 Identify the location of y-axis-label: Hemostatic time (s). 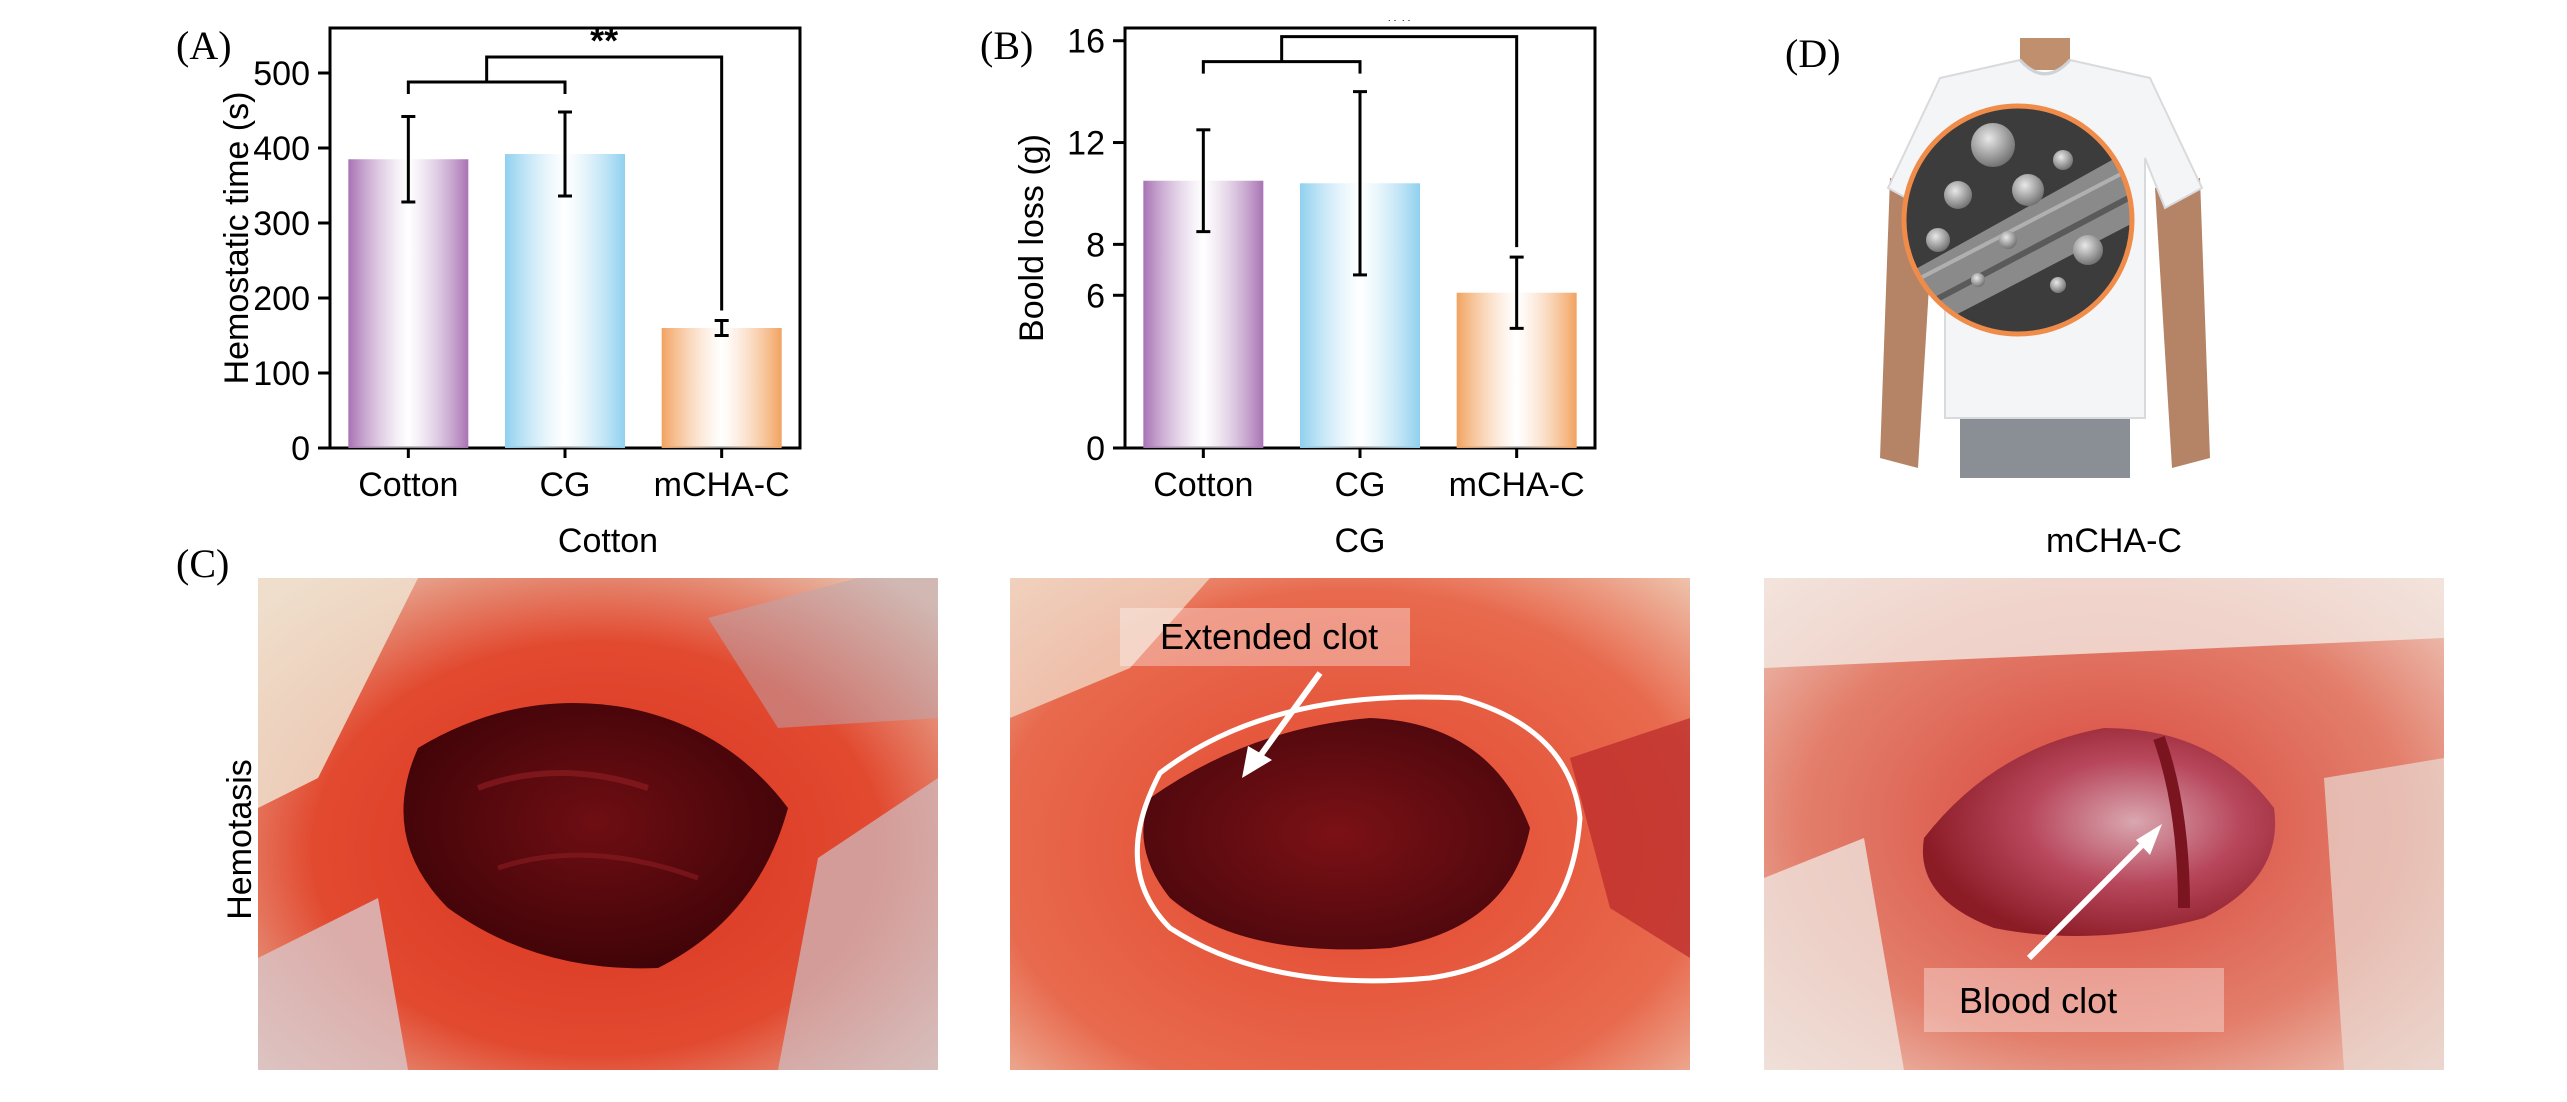
(237, 238).